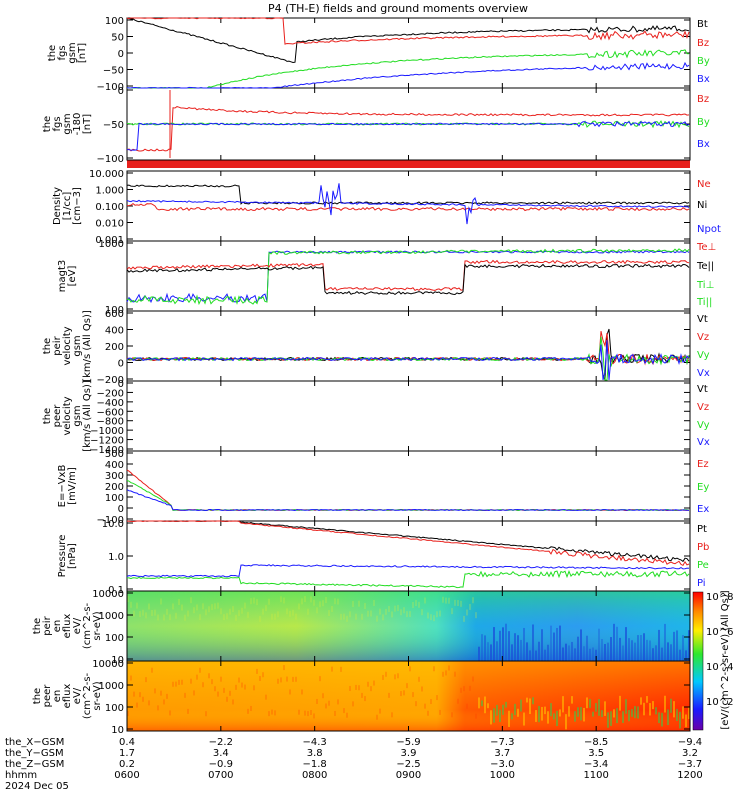 The height and width of the screenshot is (800, 750). I want to click on colorbar-label-text: [eV/(cm^2-s-sr-eV) (All Qs)], so click(725, 659).